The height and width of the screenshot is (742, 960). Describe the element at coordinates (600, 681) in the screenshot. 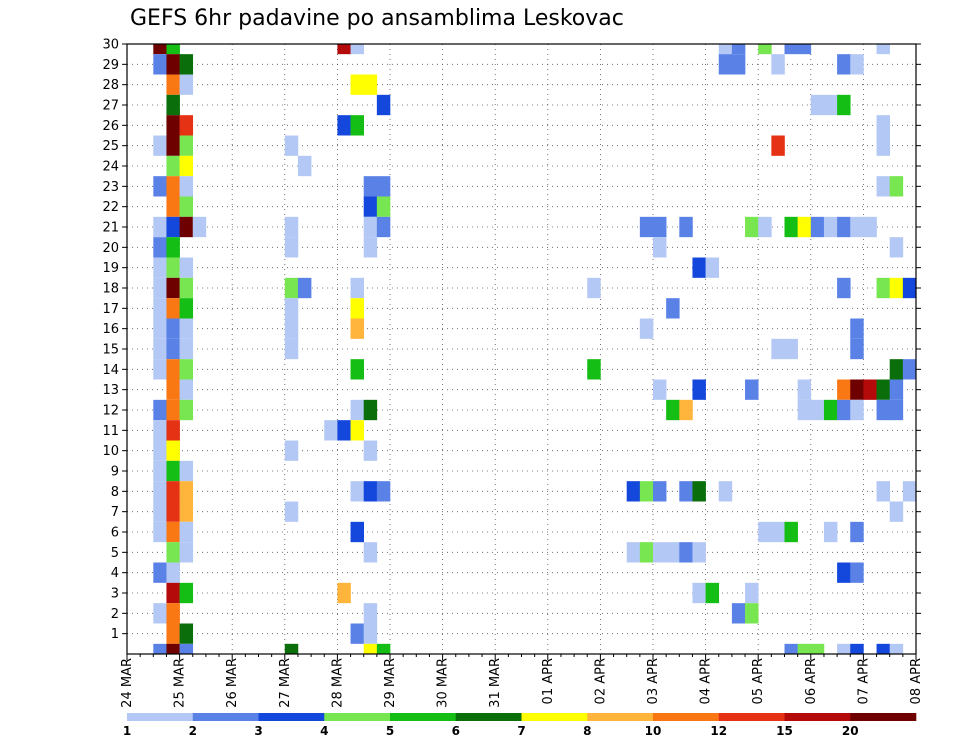

I see `x-tick-label: 02 APR` at that location.